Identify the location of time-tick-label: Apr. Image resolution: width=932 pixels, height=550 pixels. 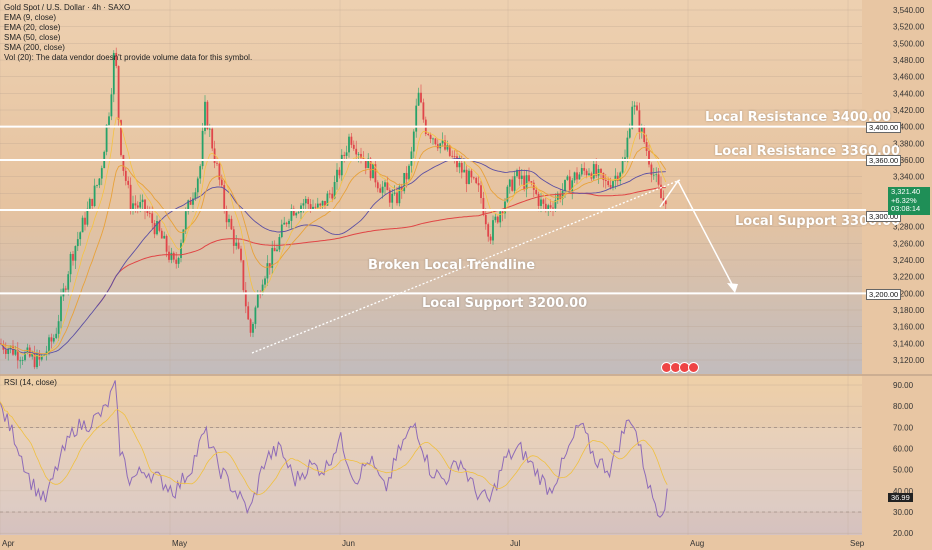
(8, 543).